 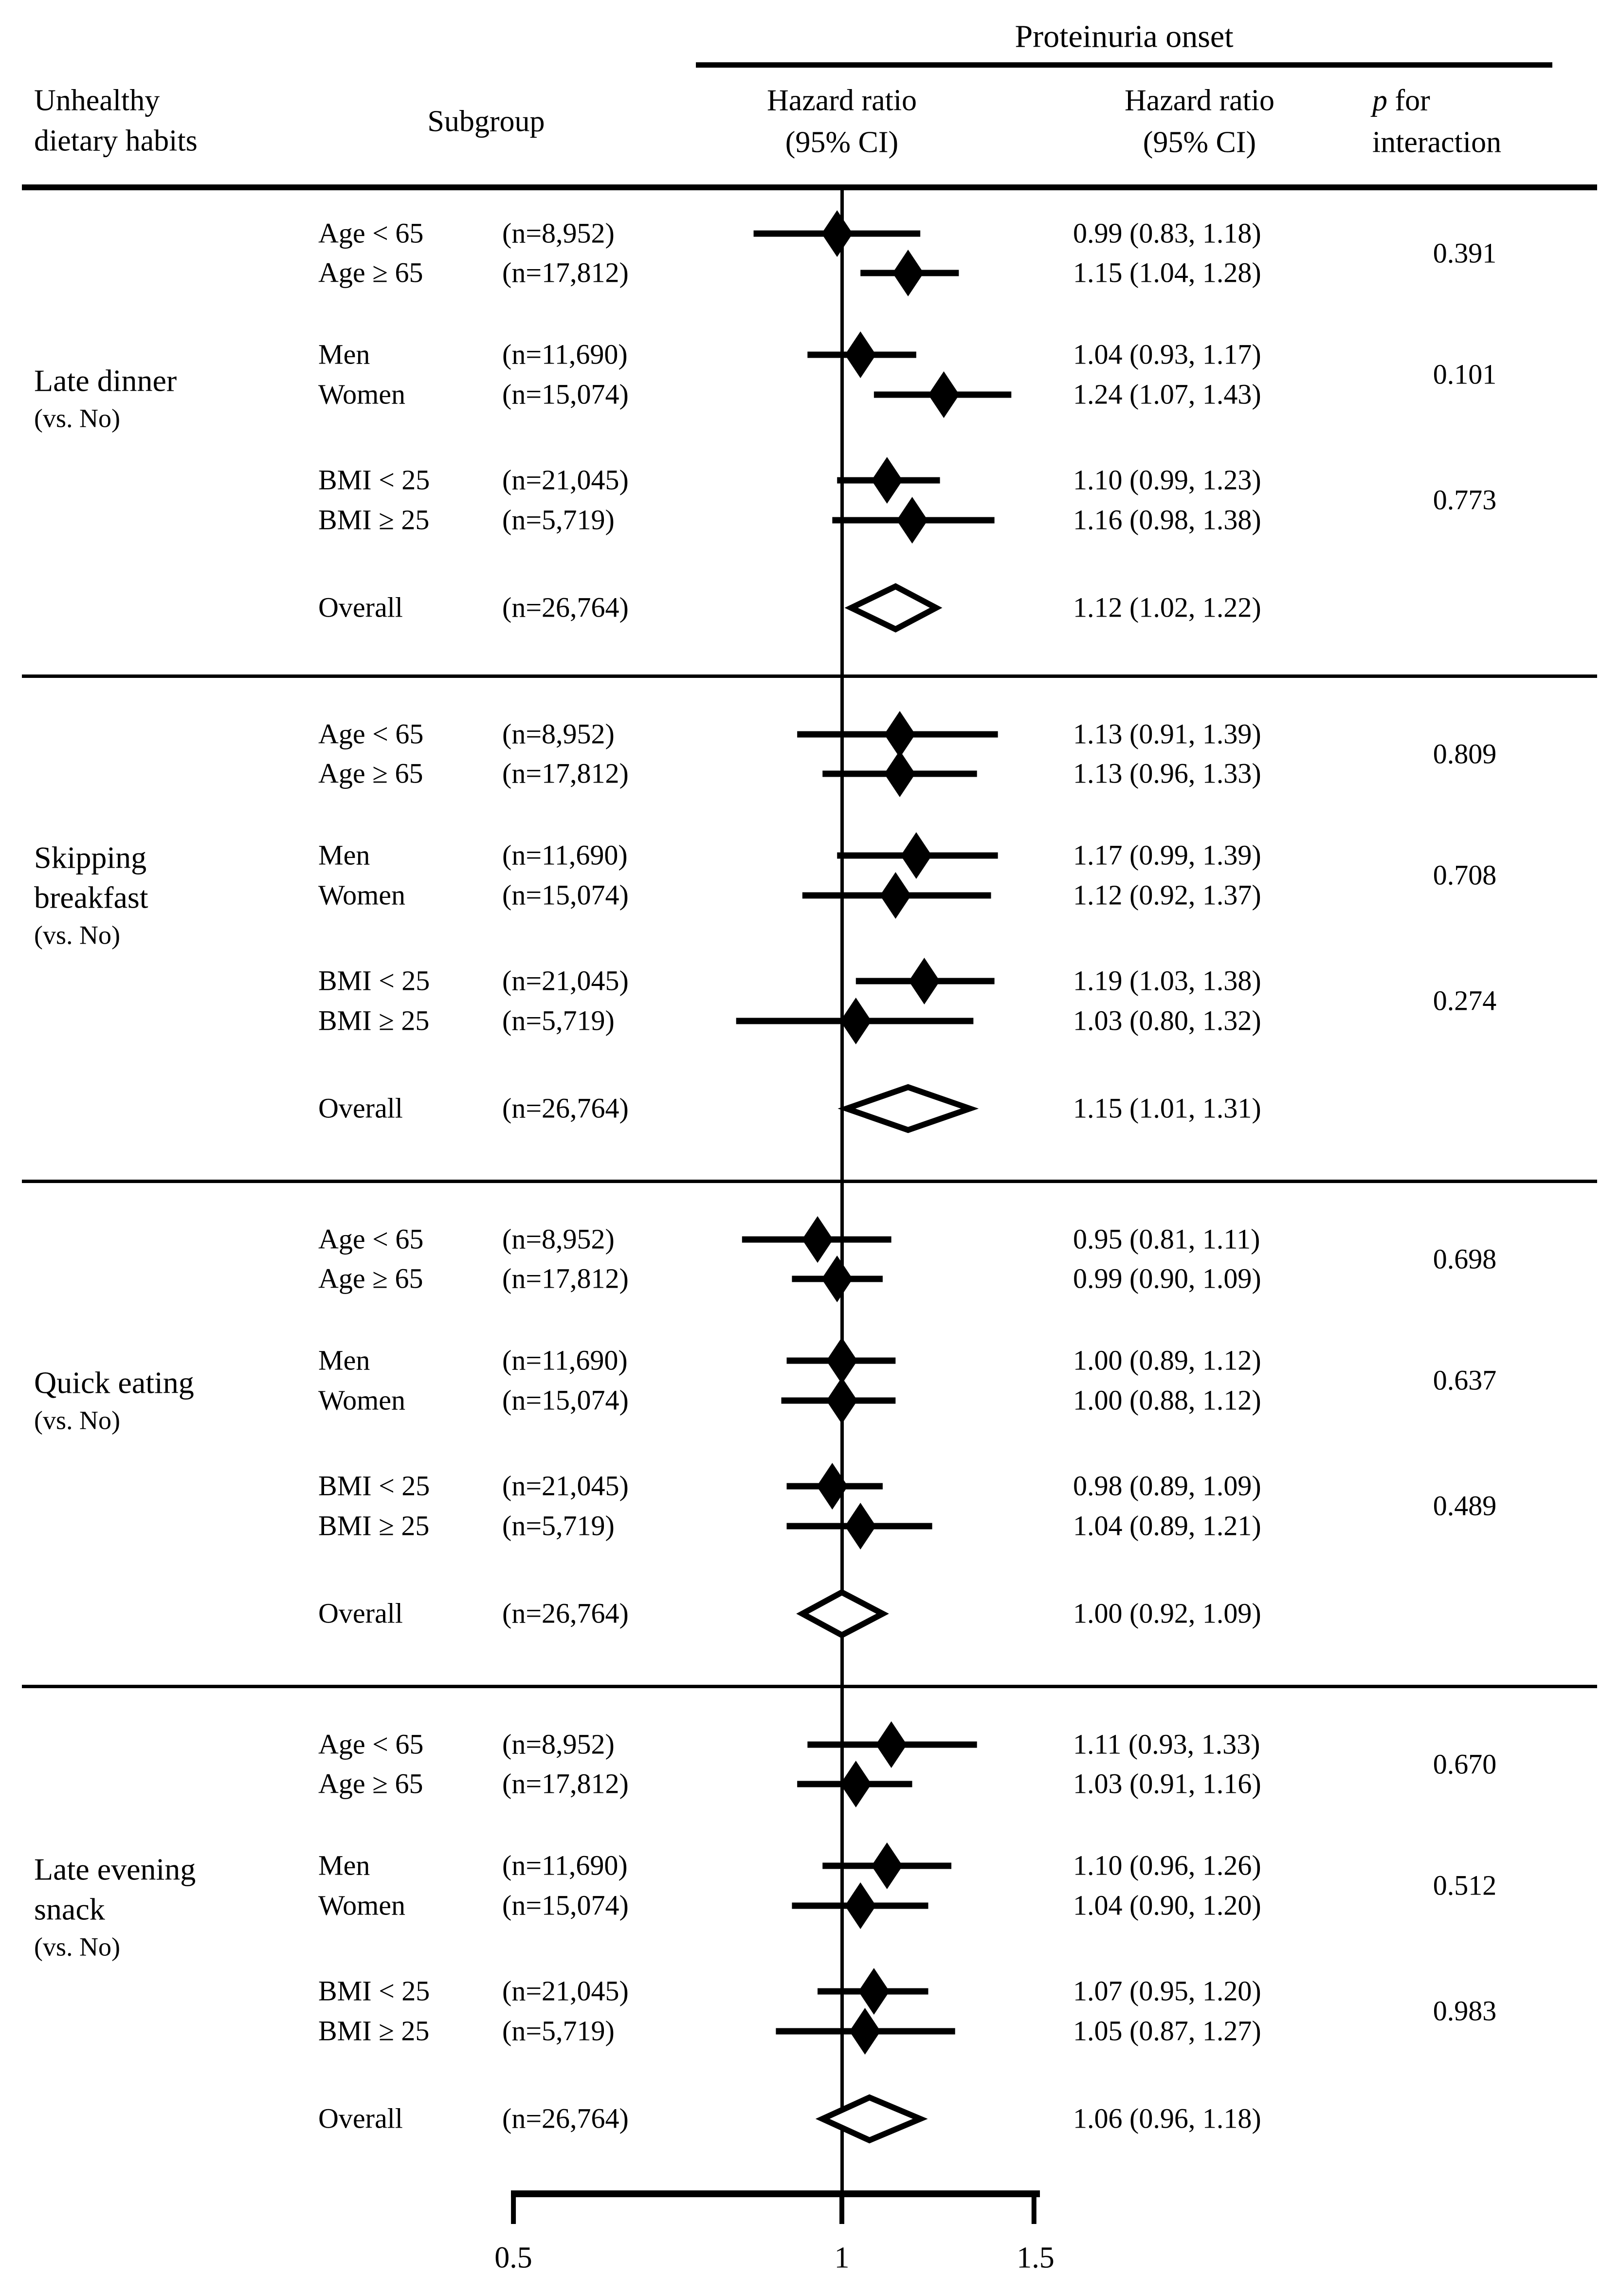 What do you see at coordinates (1167, 480) in the screenshot?
I see `hr-ci-text: 1.10 (0.99, 1.23)` at bounding box center [1167, 480].